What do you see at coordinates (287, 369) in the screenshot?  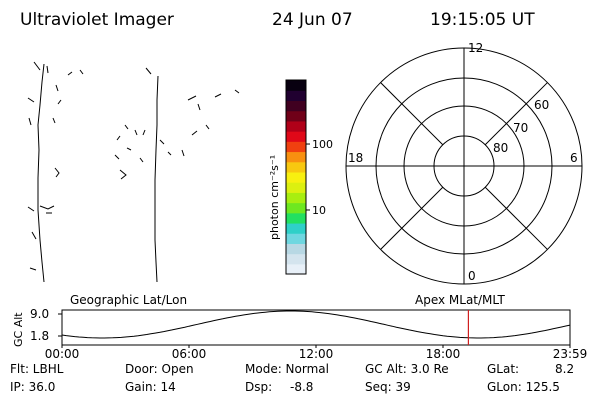 I see `field-mode: Mode: Normal` at bounding box center [287, 369].